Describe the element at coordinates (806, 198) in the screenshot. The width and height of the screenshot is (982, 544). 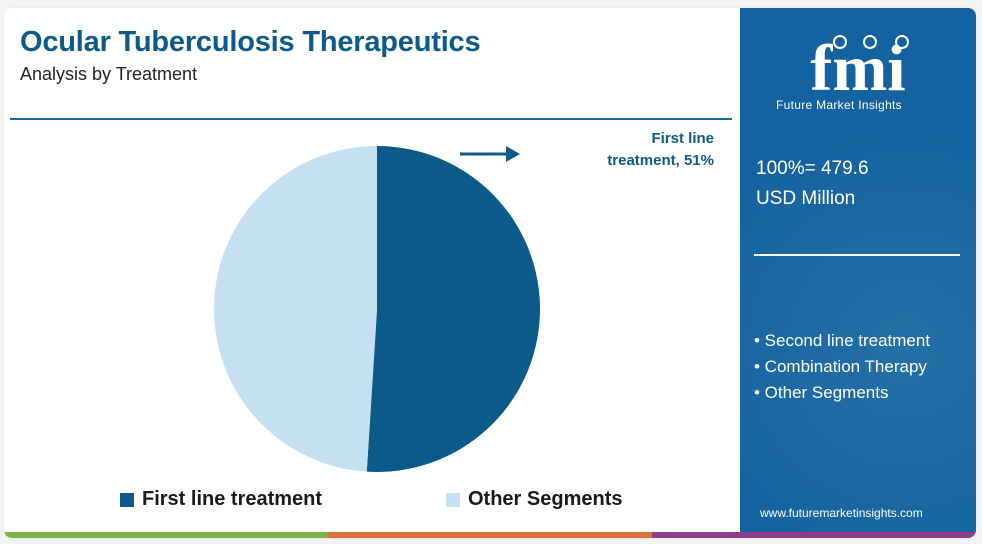
I see `total-unit: USD Million` at that location.